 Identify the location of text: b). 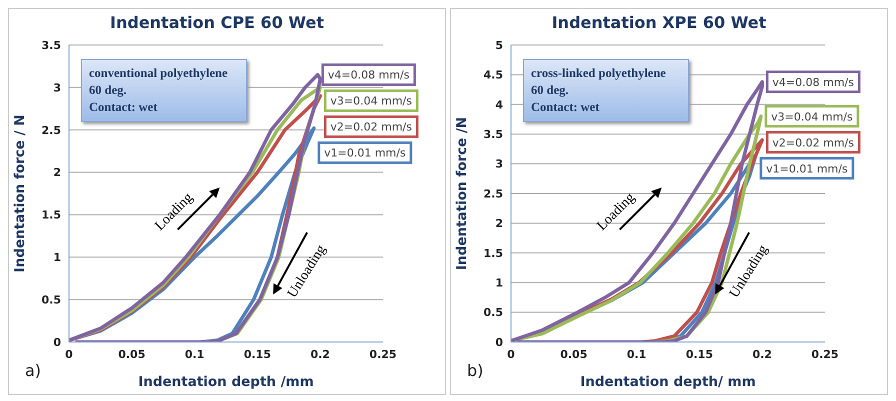
(475, 370).